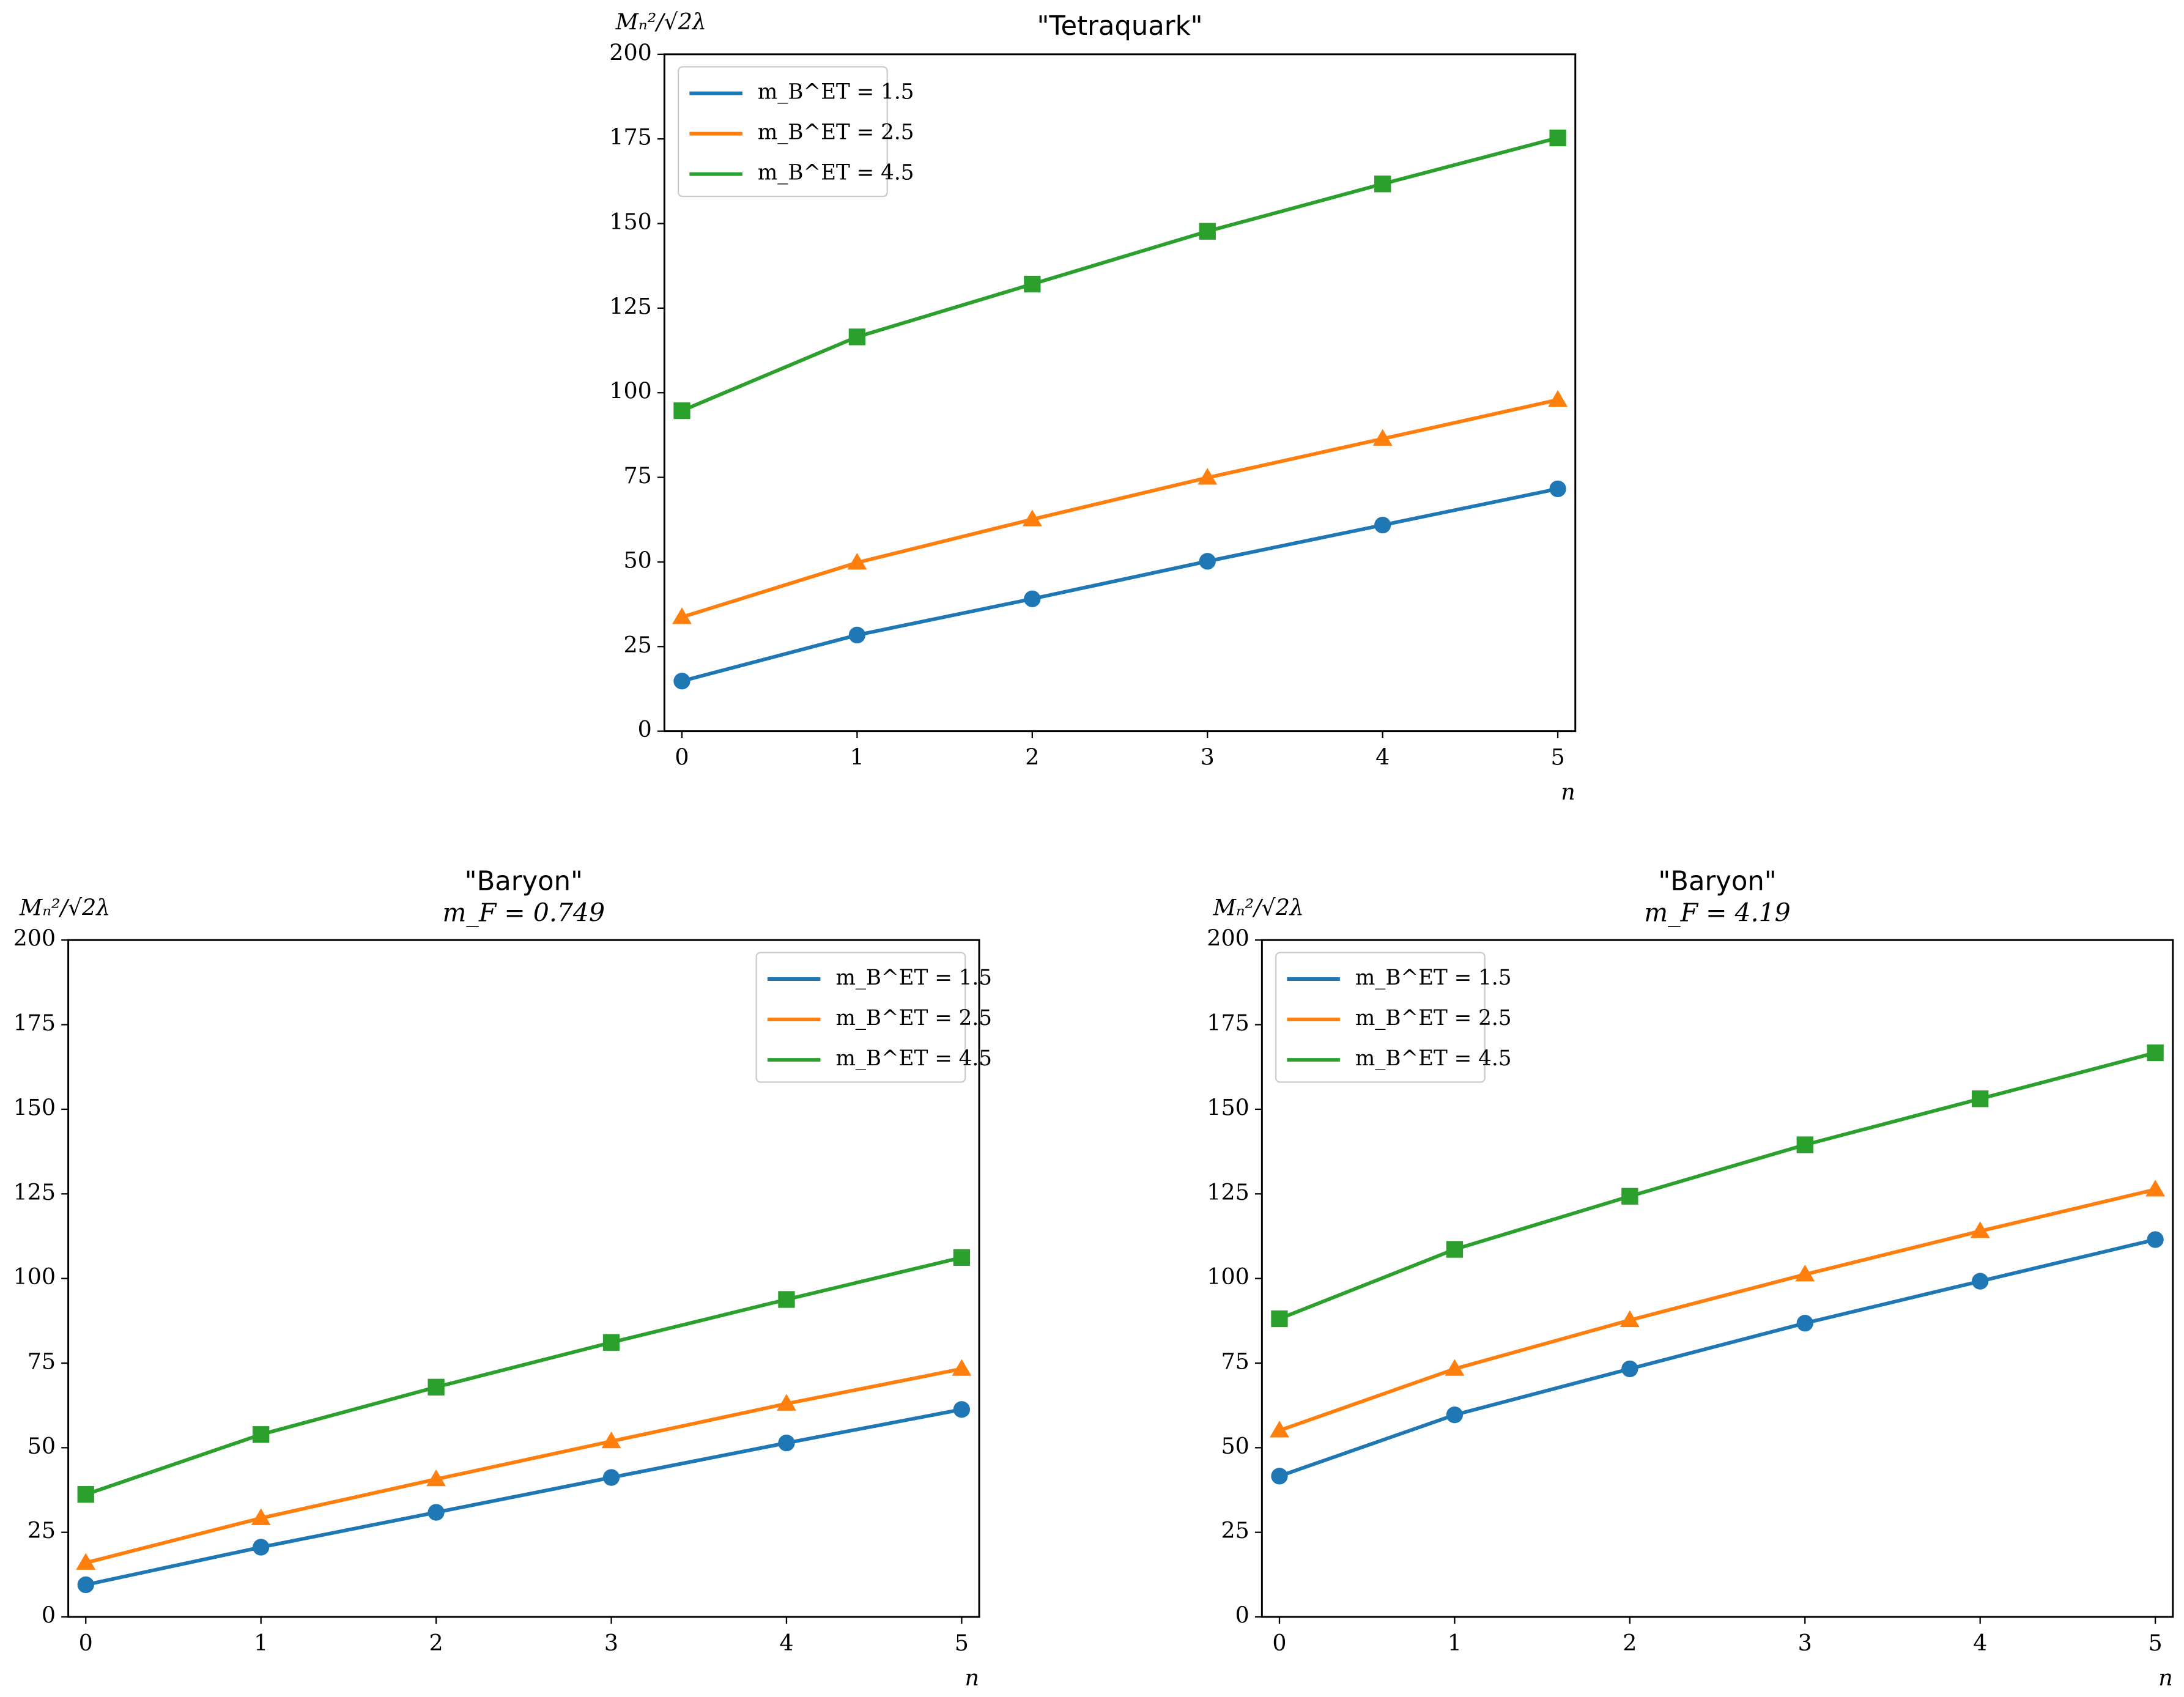 The image size is (2184, 1697). I want to click on y-tick-label: 0, so click(1242, 1615).